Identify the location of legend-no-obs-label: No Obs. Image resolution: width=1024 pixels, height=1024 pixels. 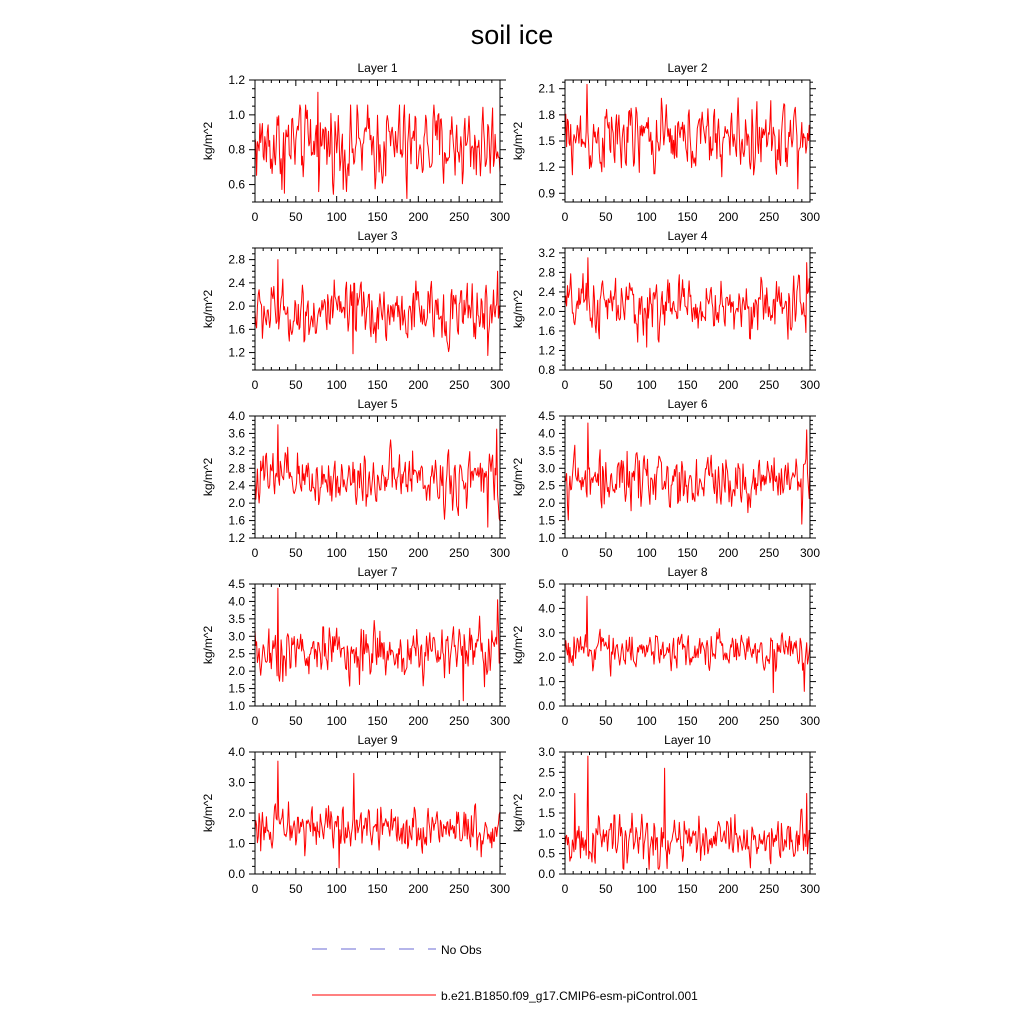
(461, 950).